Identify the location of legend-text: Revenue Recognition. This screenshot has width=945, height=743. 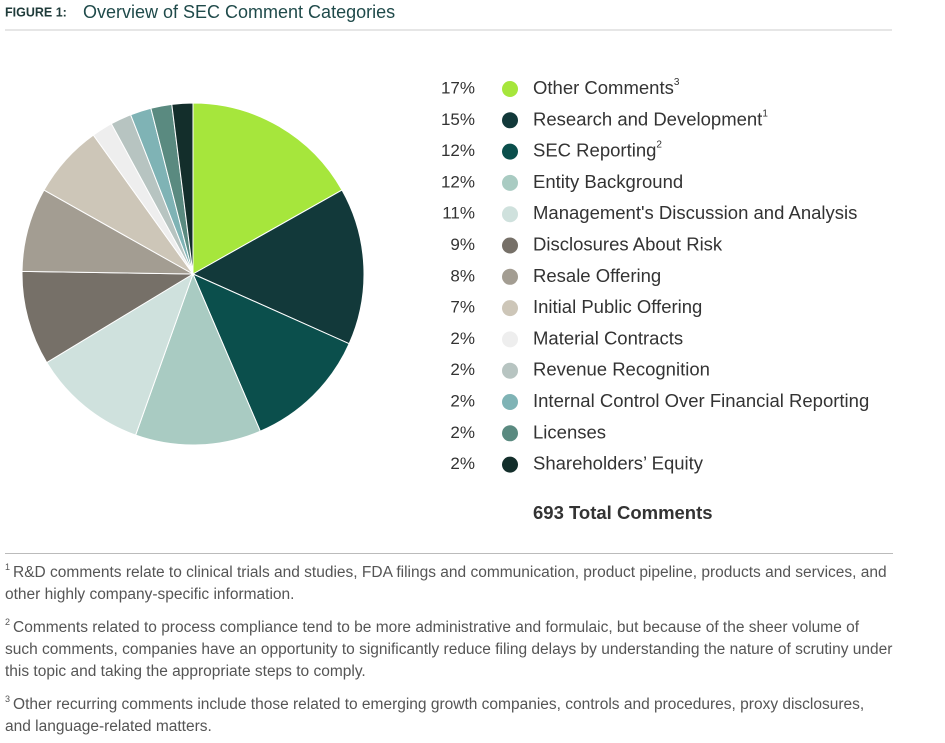
(621, 369).